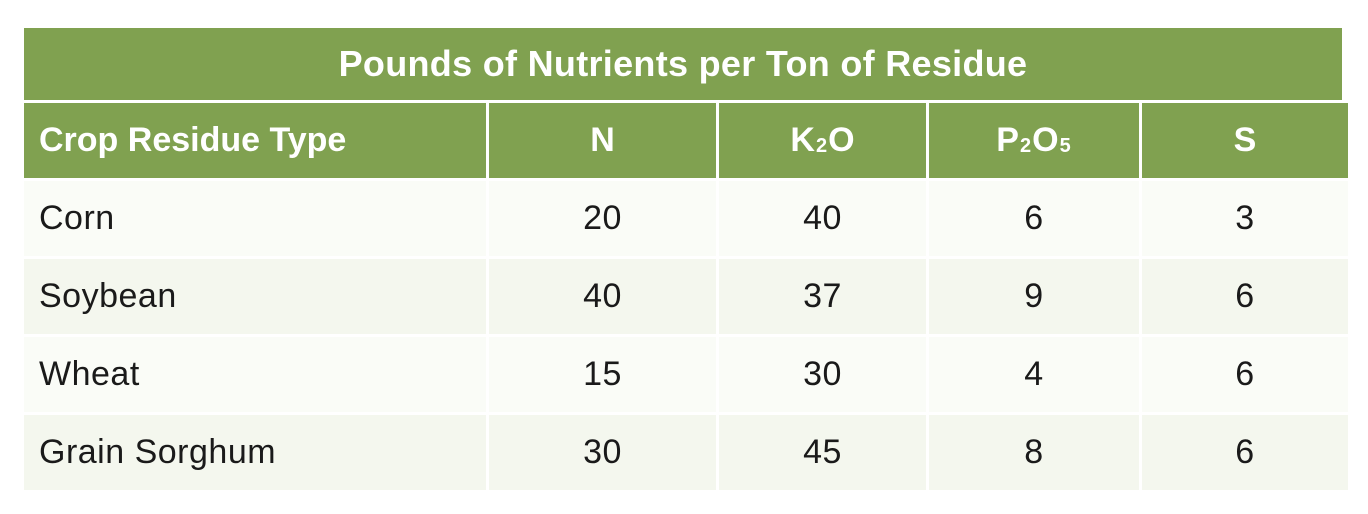 The width and height of the screenshot is (1368, 514). Describe the element at coordinates (822, 452) in the screenshot. I see `row-grain-sorghum-k2o: 45` at that location.